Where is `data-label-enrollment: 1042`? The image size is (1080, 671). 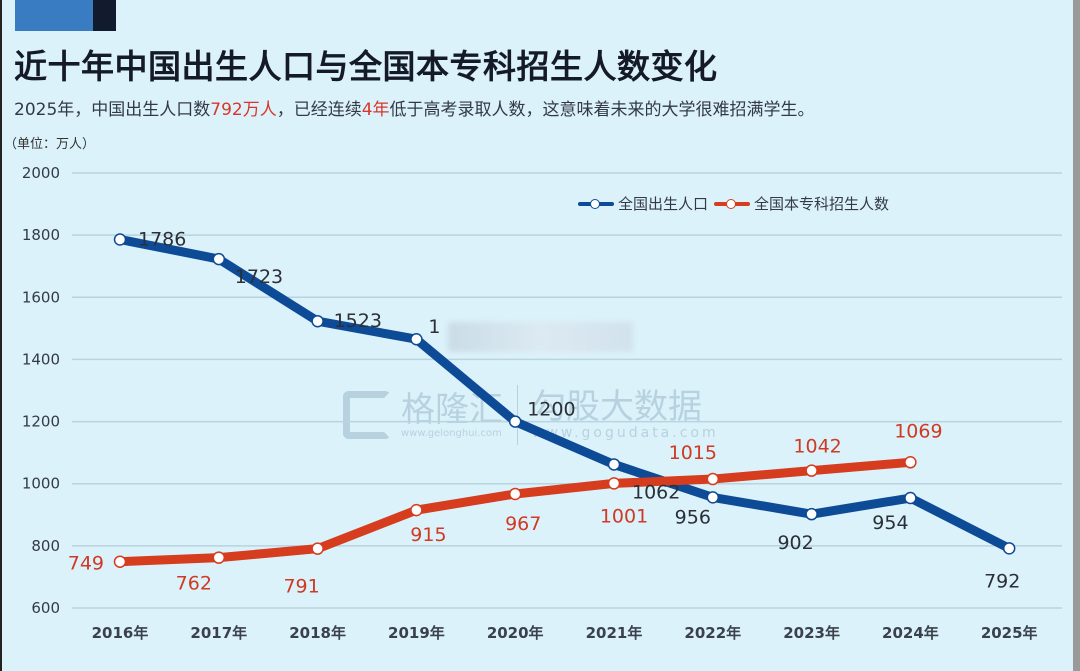 data-label-enrollment: 1042 is located at coordinates (817, 447).